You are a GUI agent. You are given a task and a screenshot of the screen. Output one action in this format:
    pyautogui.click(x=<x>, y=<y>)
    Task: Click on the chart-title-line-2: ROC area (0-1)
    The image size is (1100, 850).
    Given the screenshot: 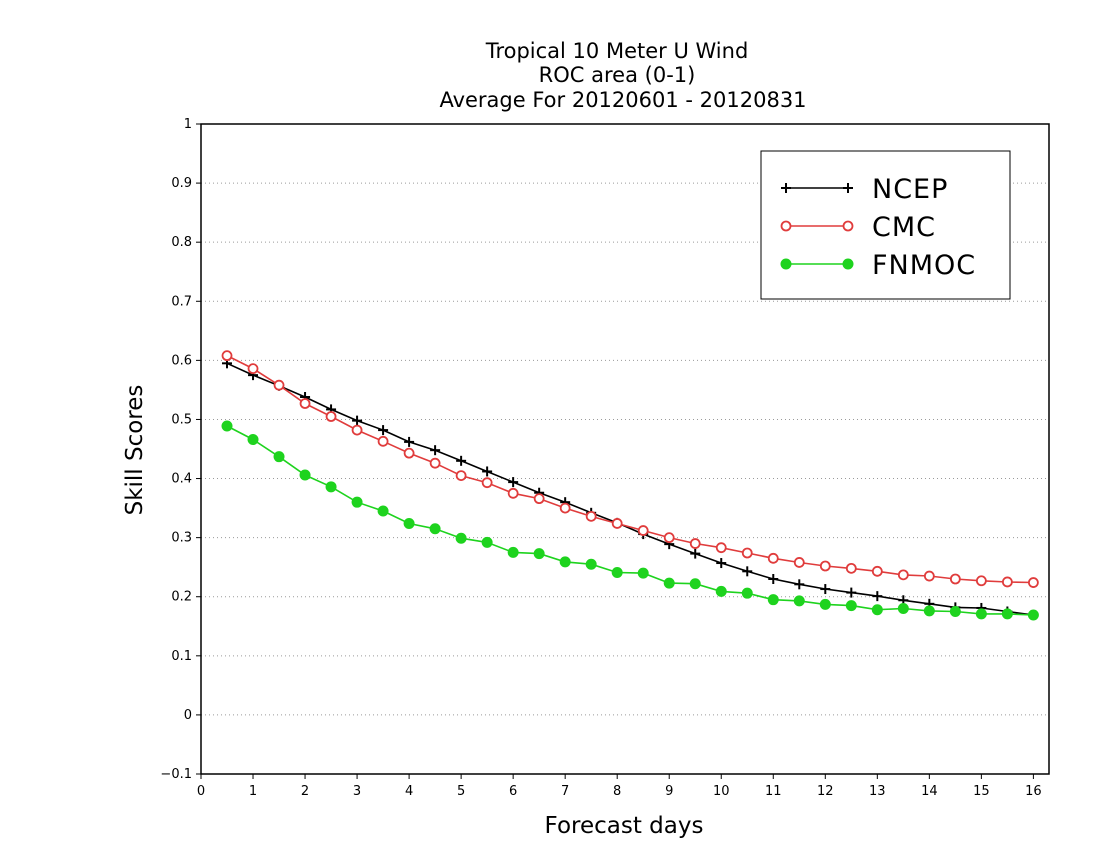 What is the action you would take?
    pyautogui.click(x=617, y=75)
    